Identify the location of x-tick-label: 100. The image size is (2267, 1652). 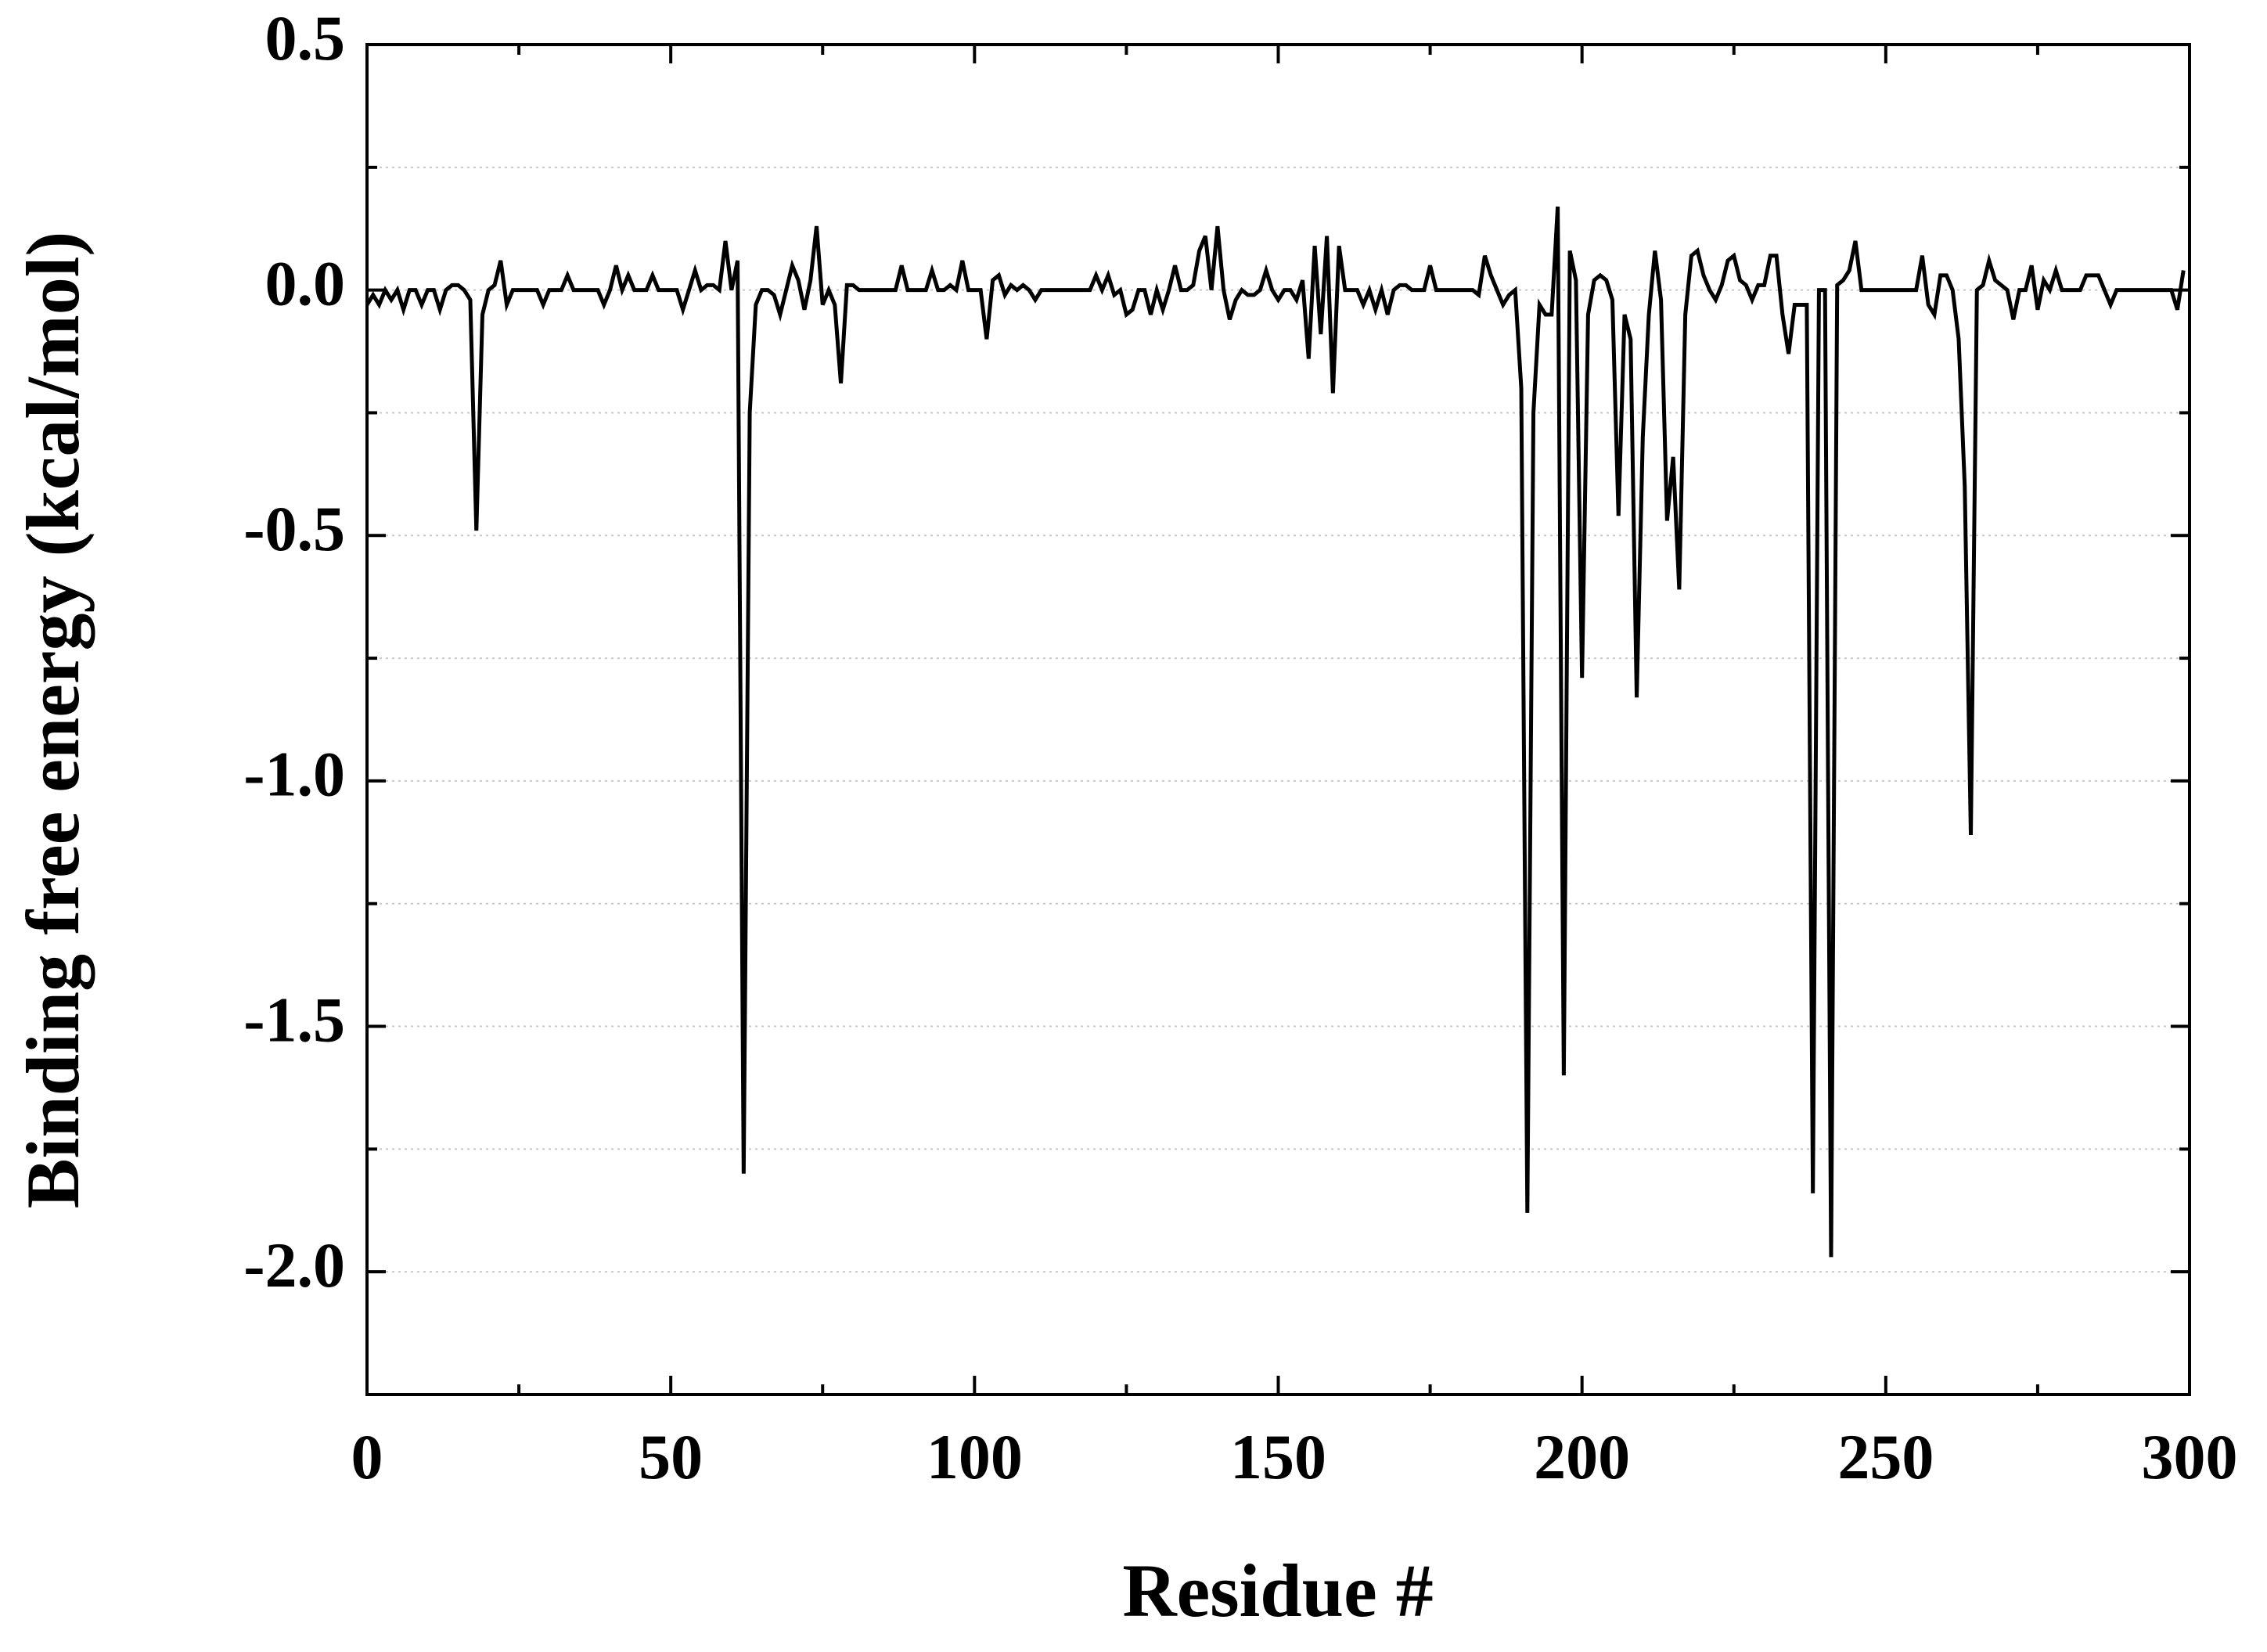
(975, 1456).